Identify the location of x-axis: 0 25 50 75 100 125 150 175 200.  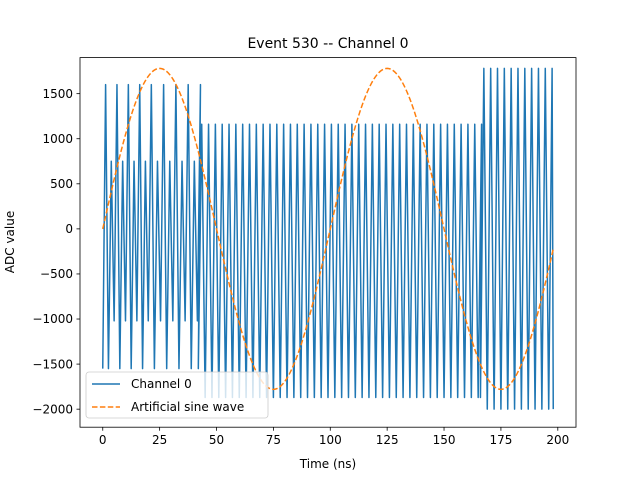
(334, 437).